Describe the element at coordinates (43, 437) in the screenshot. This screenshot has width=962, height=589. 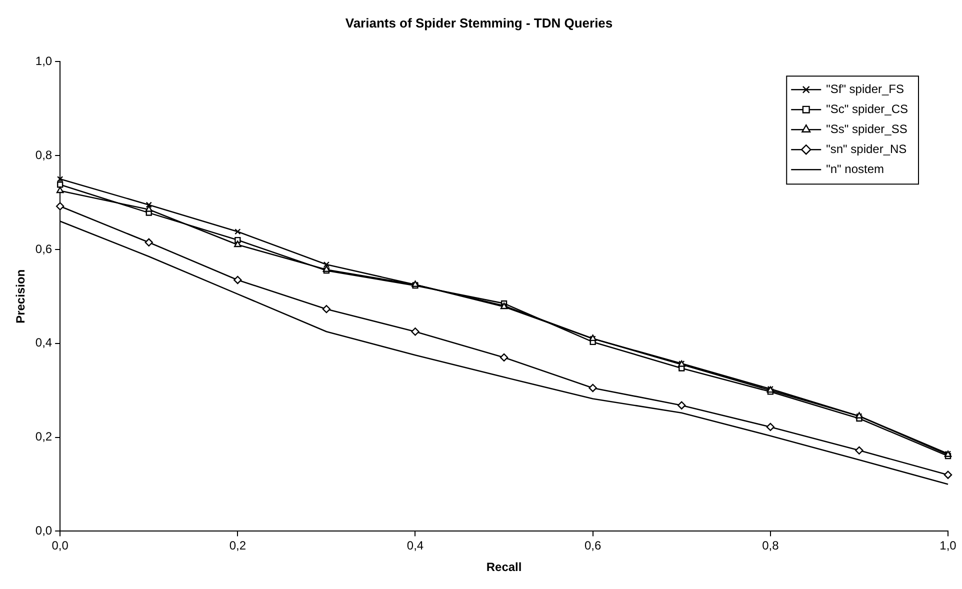
I see `y-tick-label: 0,2` at that location.